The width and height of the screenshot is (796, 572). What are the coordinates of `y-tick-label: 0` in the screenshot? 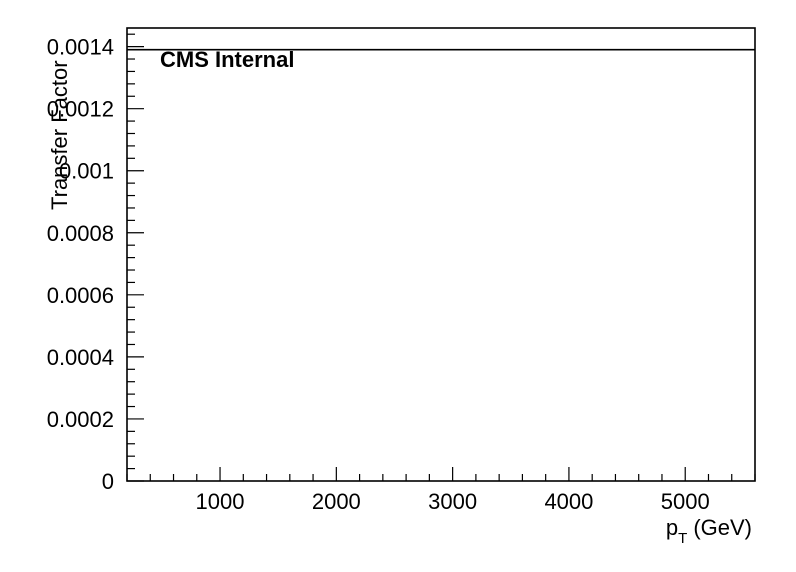 It's located at (108, 481).